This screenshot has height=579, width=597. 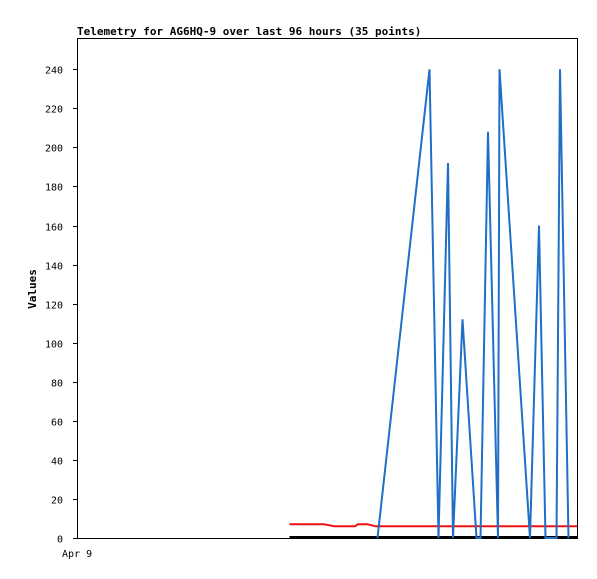 I want to click on y-axis: 0 20 40 60 80 100 120 140 160 180 200 220 240, so click(x=61, y=306).